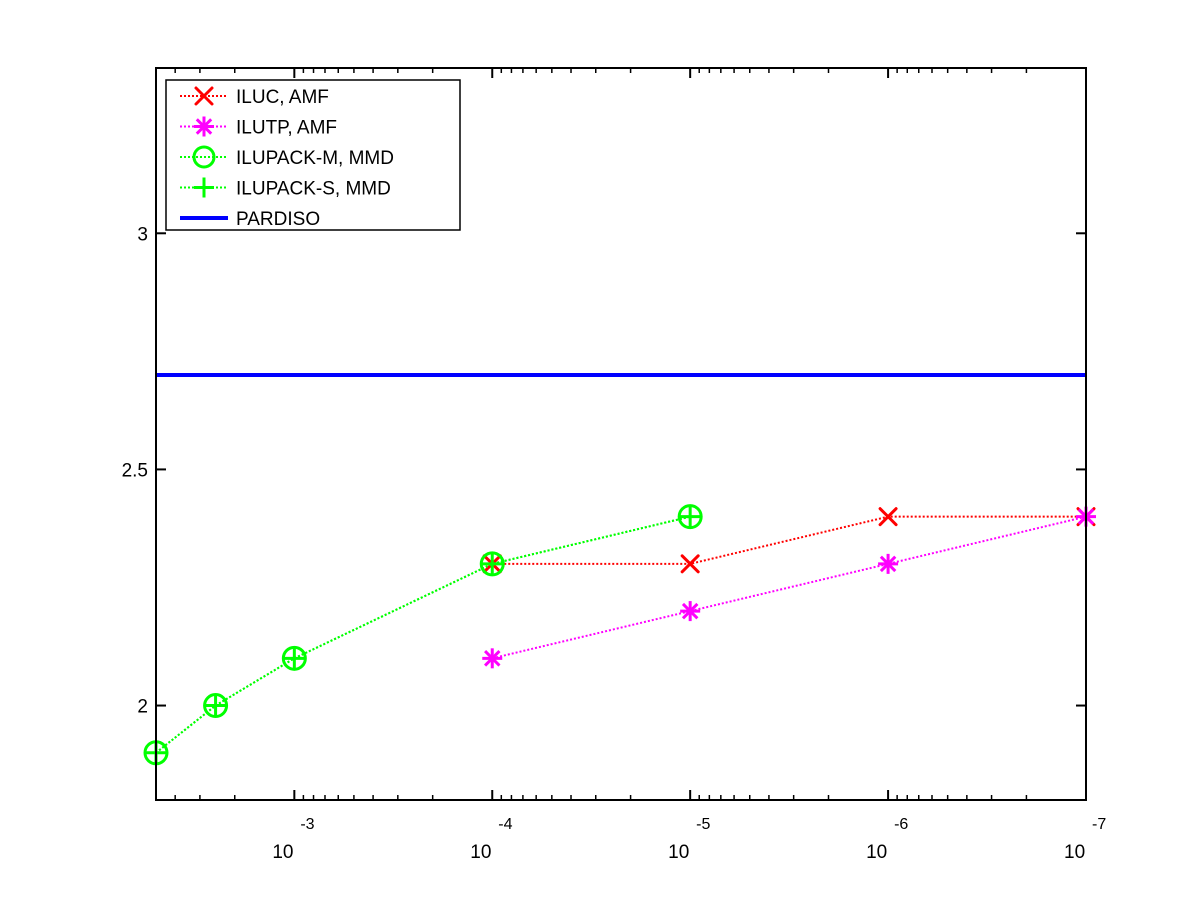 Image resolution: width=1200 pixels, height=900 pixels. What do you see at coordinates (282, 97) in the screenshot?
I see `legend-label: ILUC, AMF` at bounding box center [282, 97].